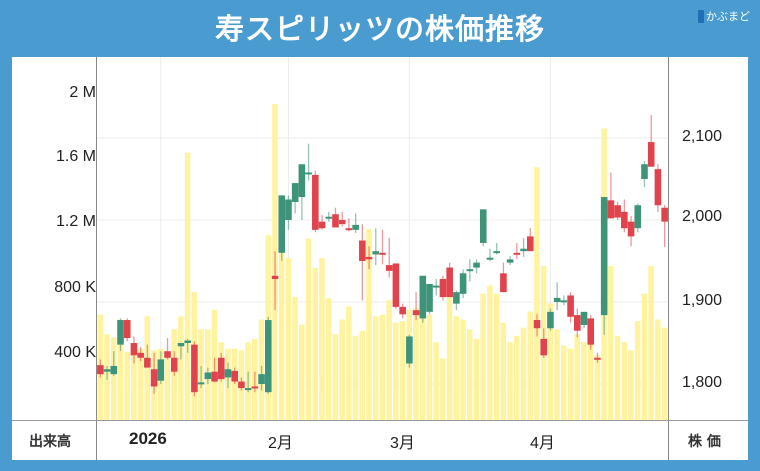 The height and width of the screenshot is (471, 760). Describe the element at coordinates (148, 438) in the screenshot. I see `x-tick-year: 2026` at that location.